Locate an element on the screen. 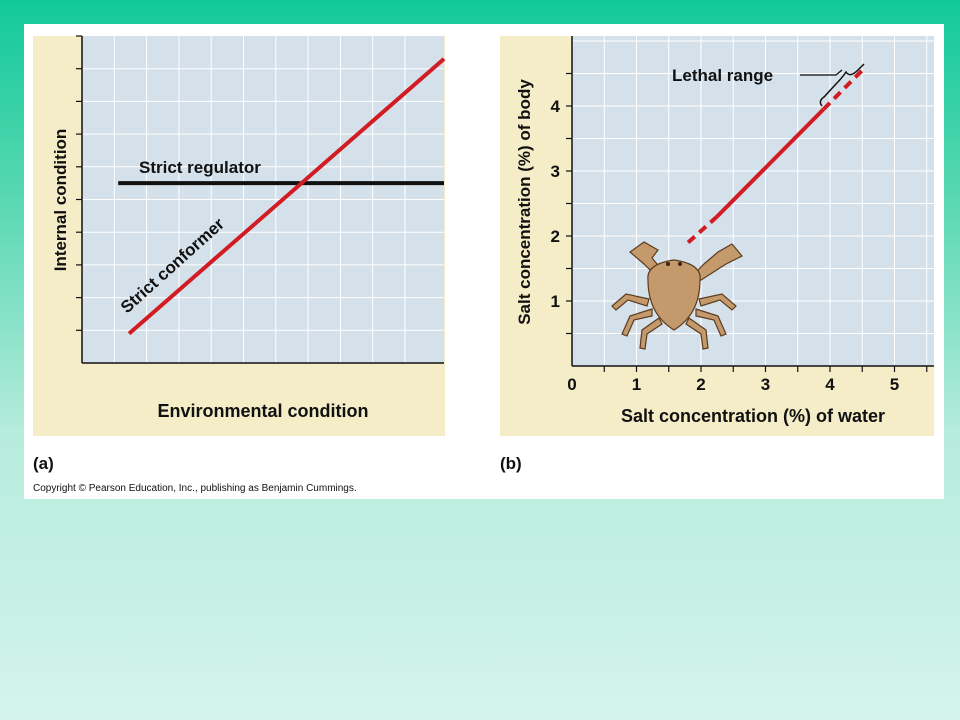  y-tick-label: 2 is located at coordinates (555, 236).